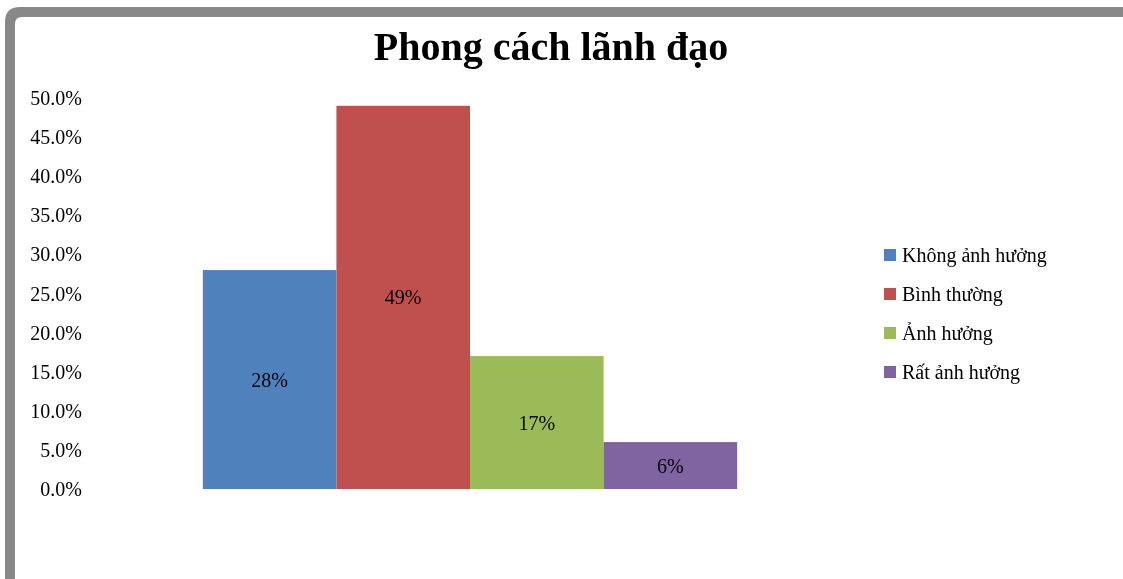 The width and height of the screenshot is (1123, 579). I want to click on y-tick-label: 5.0%, so click(61, 449).